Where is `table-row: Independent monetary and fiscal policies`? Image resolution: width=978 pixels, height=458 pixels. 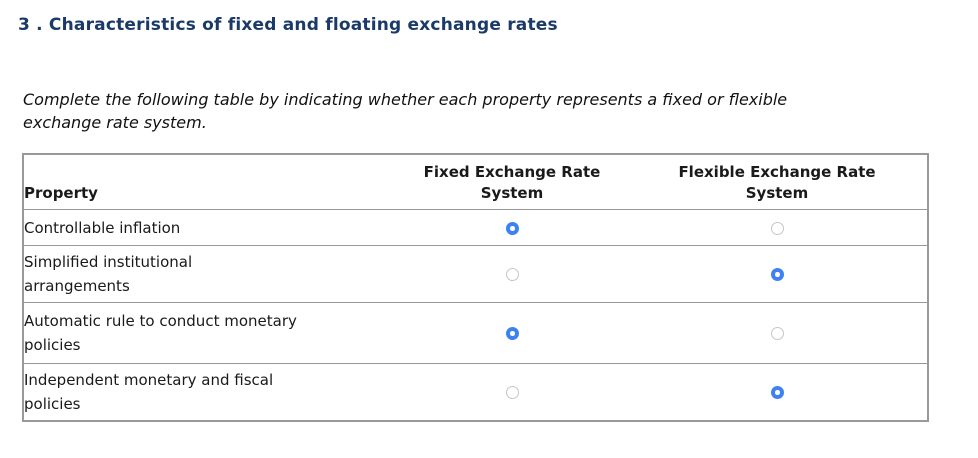 table-row: Independent monetary and fiscal policies is located at coordinates (475, 392).